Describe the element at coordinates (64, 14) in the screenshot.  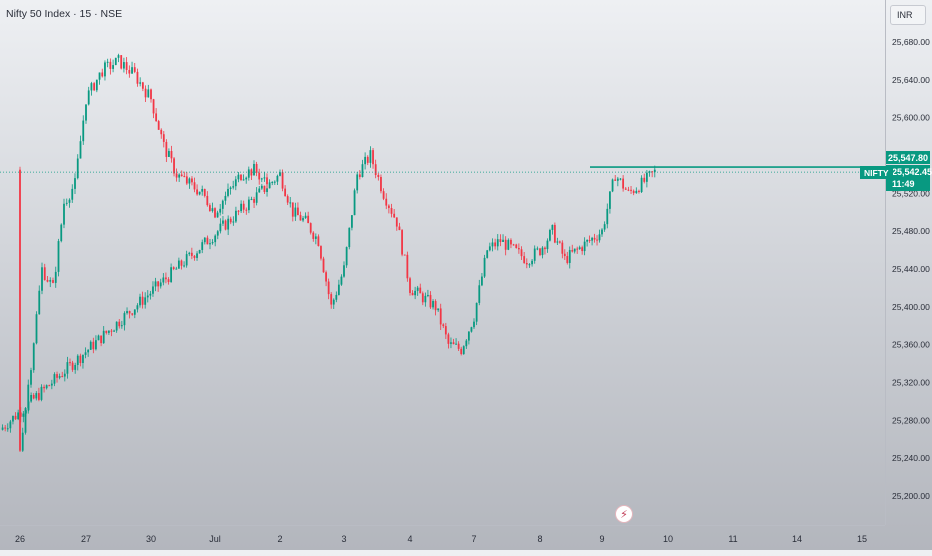
I see `chart-title: Nifty 50 Index · 15 · NSE` at that location.